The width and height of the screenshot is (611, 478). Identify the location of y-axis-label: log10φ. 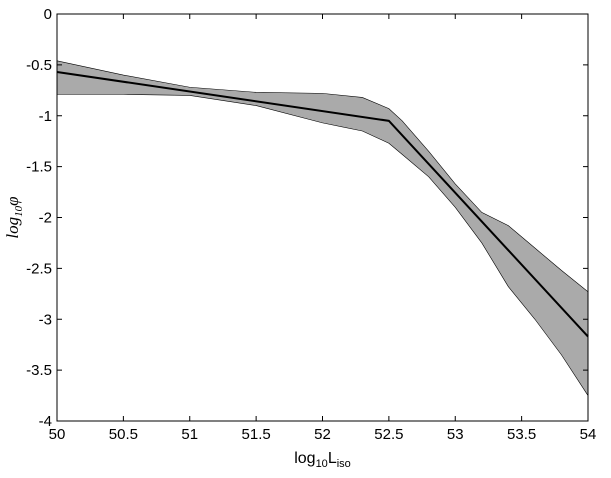
(14, 217).